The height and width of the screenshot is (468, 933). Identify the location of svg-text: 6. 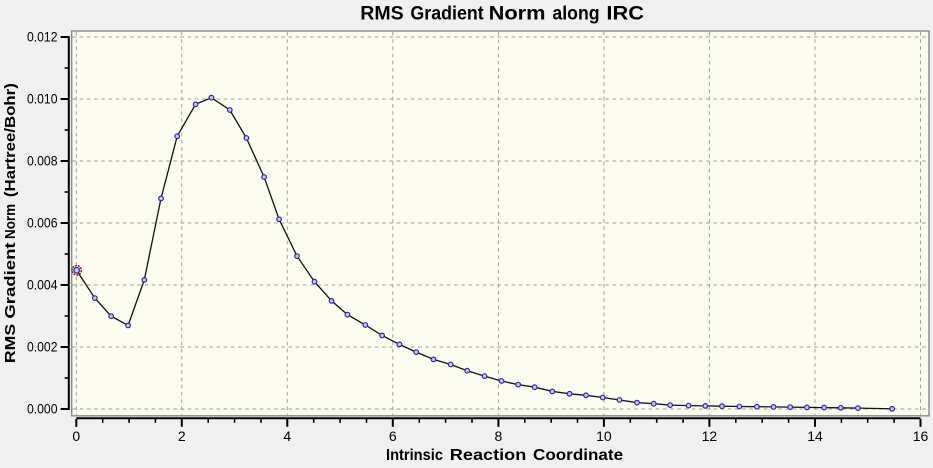
(393, 436).